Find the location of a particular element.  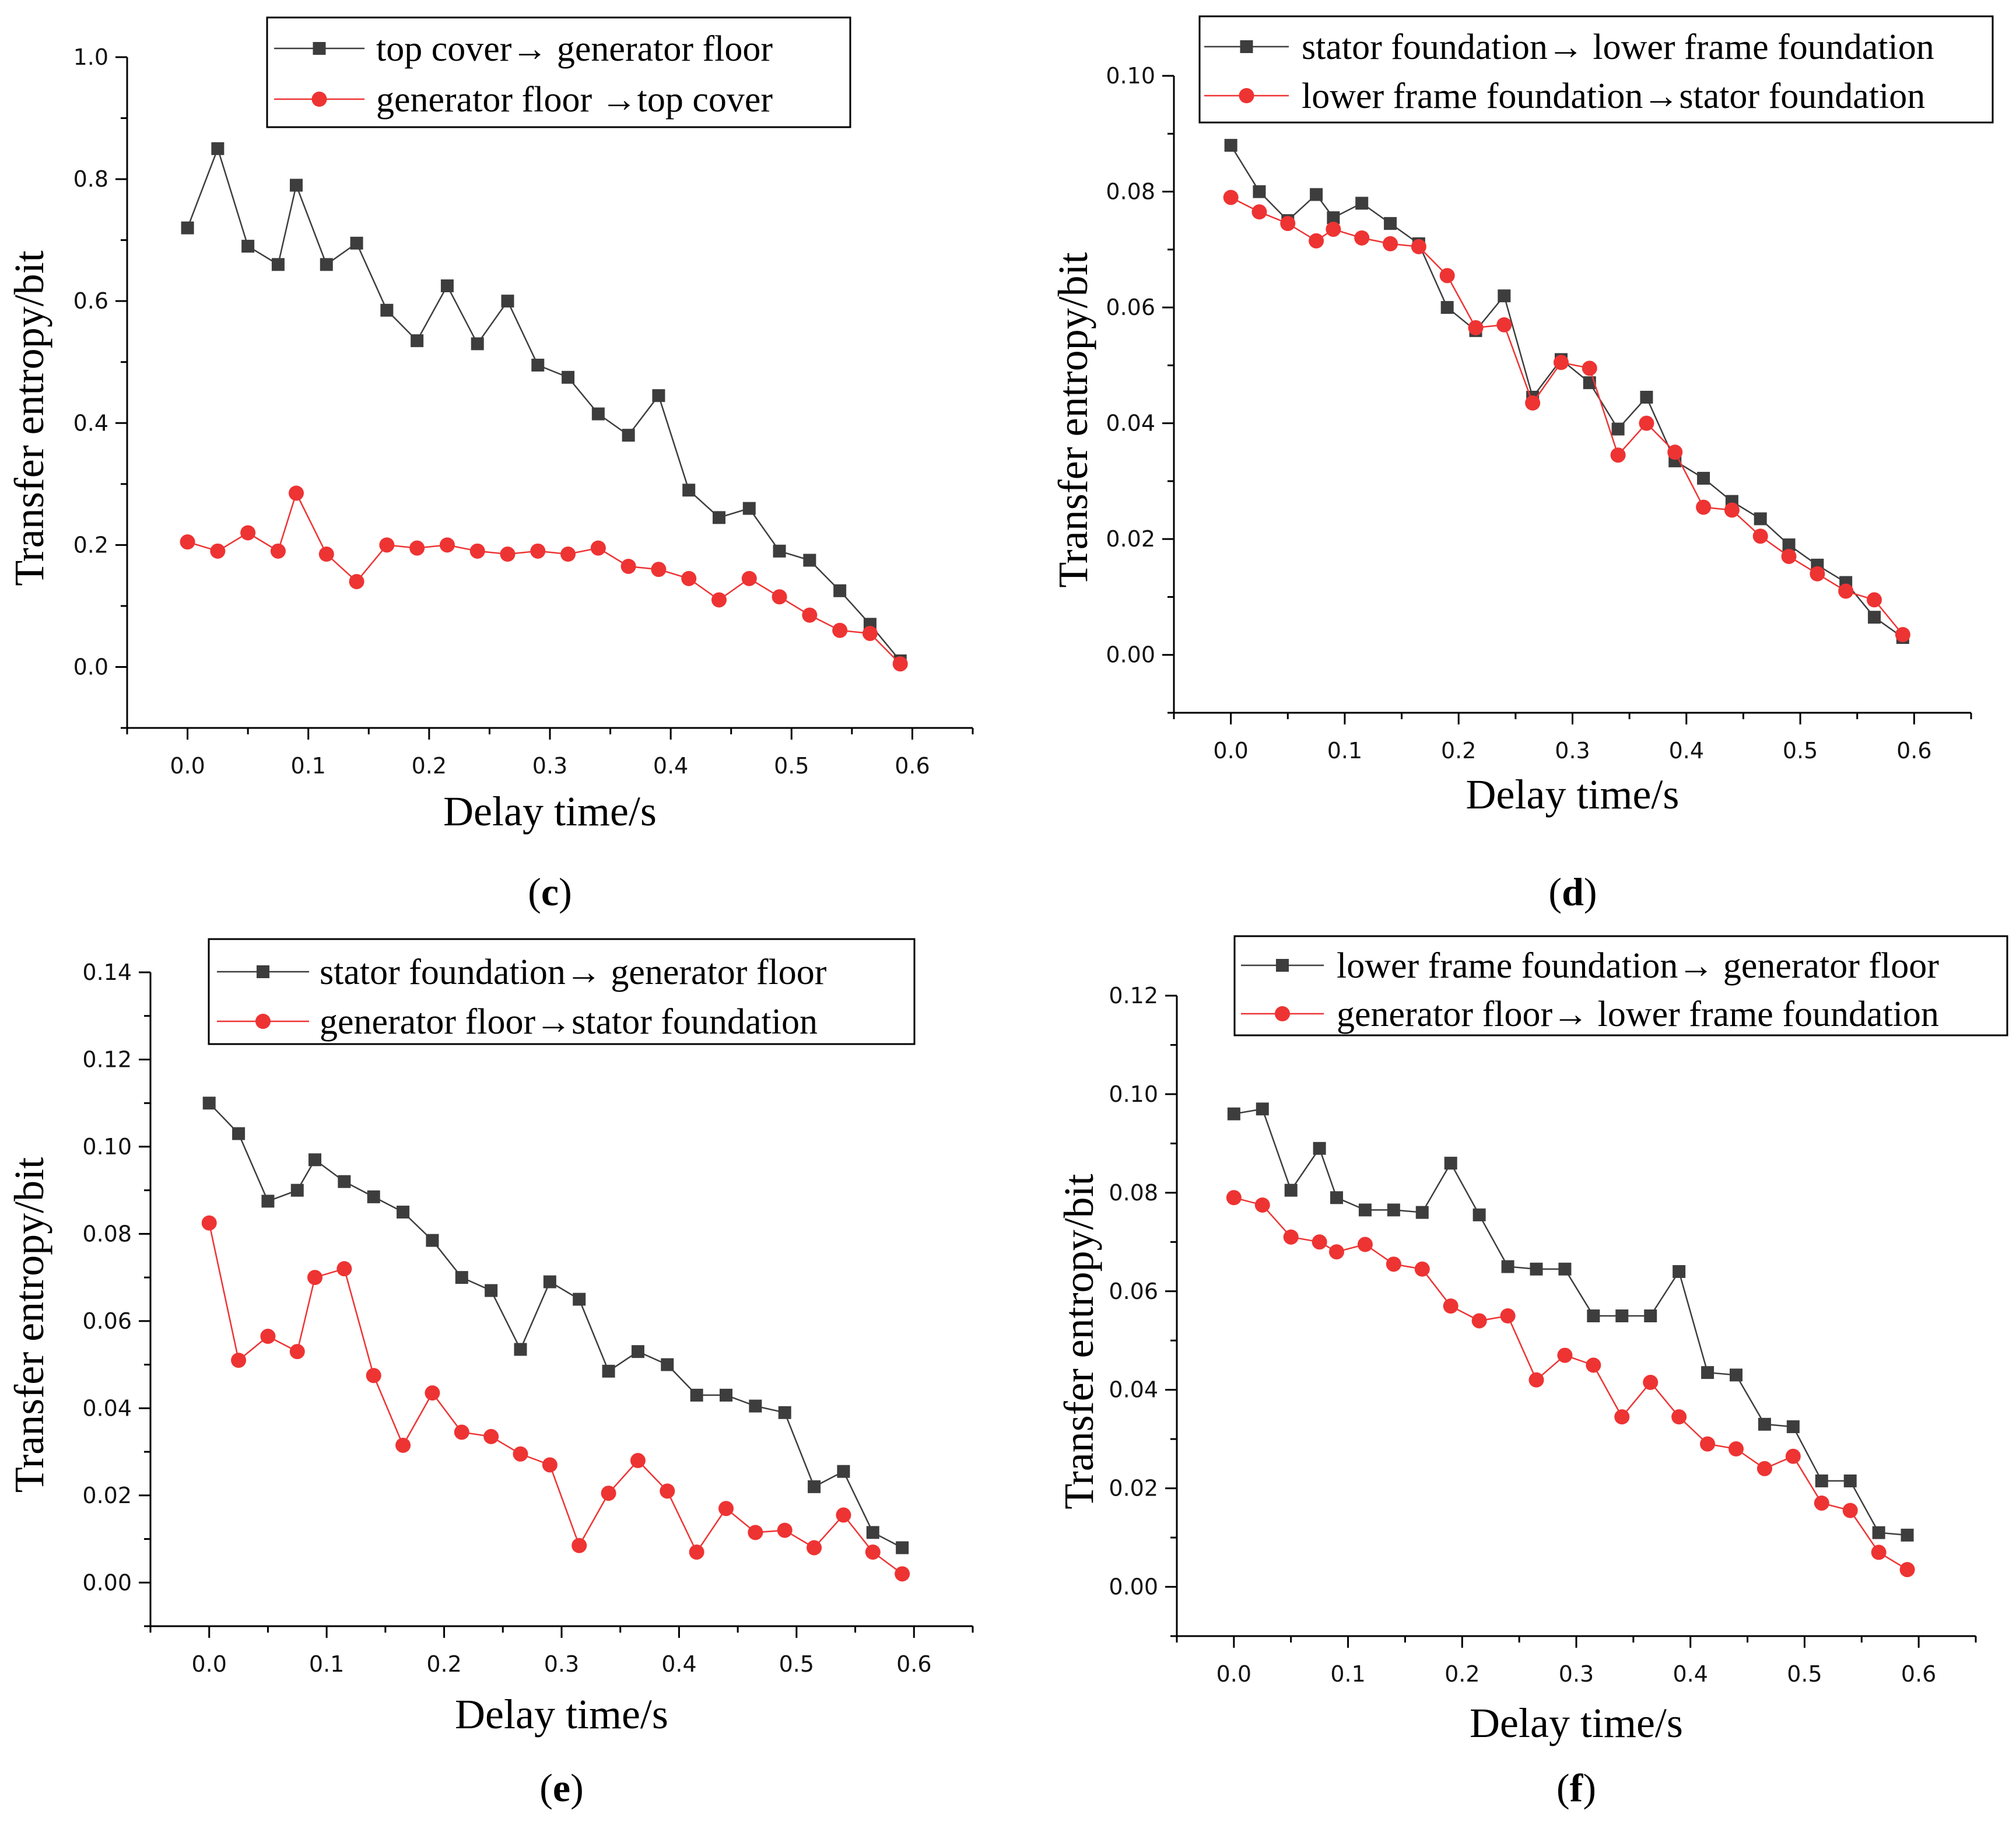

x-tick-label: 0.1 is located at coordinates (326, 1664).